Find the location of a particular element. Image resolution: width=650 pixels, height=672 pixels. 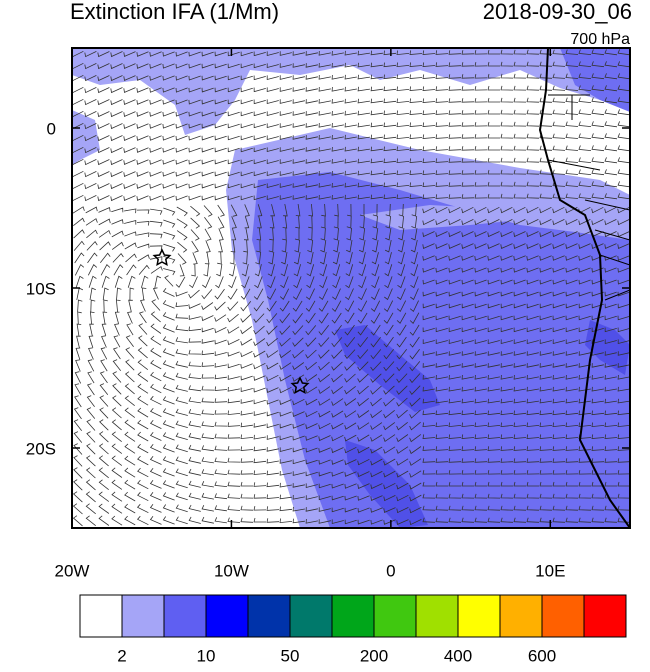

colorbar-label: 600 is located at coordinates (542, 655).